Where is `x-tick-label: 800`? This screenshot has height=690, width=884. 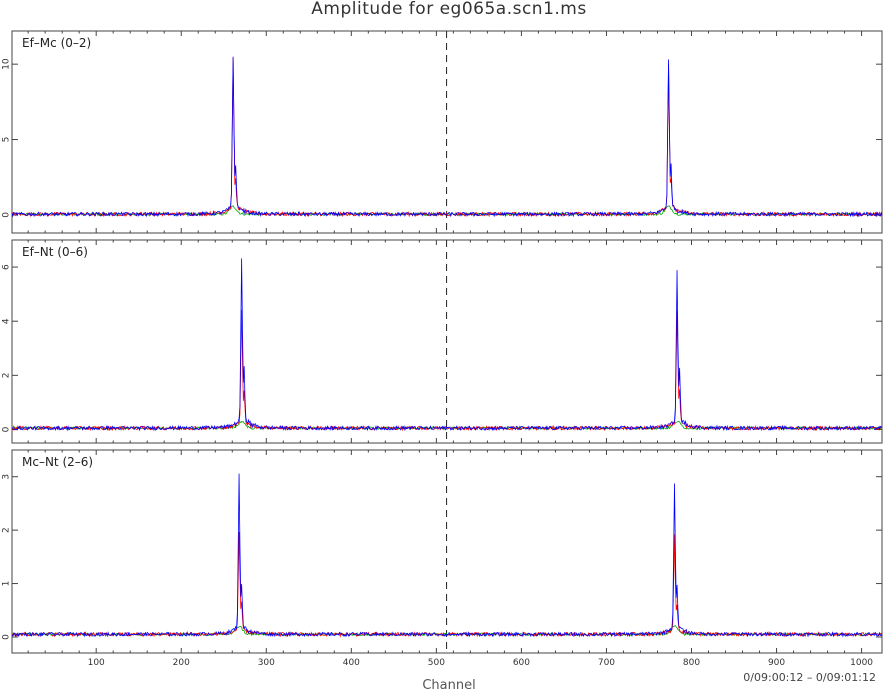
x-tick-label: 800 is located at coordinates (691, 663).